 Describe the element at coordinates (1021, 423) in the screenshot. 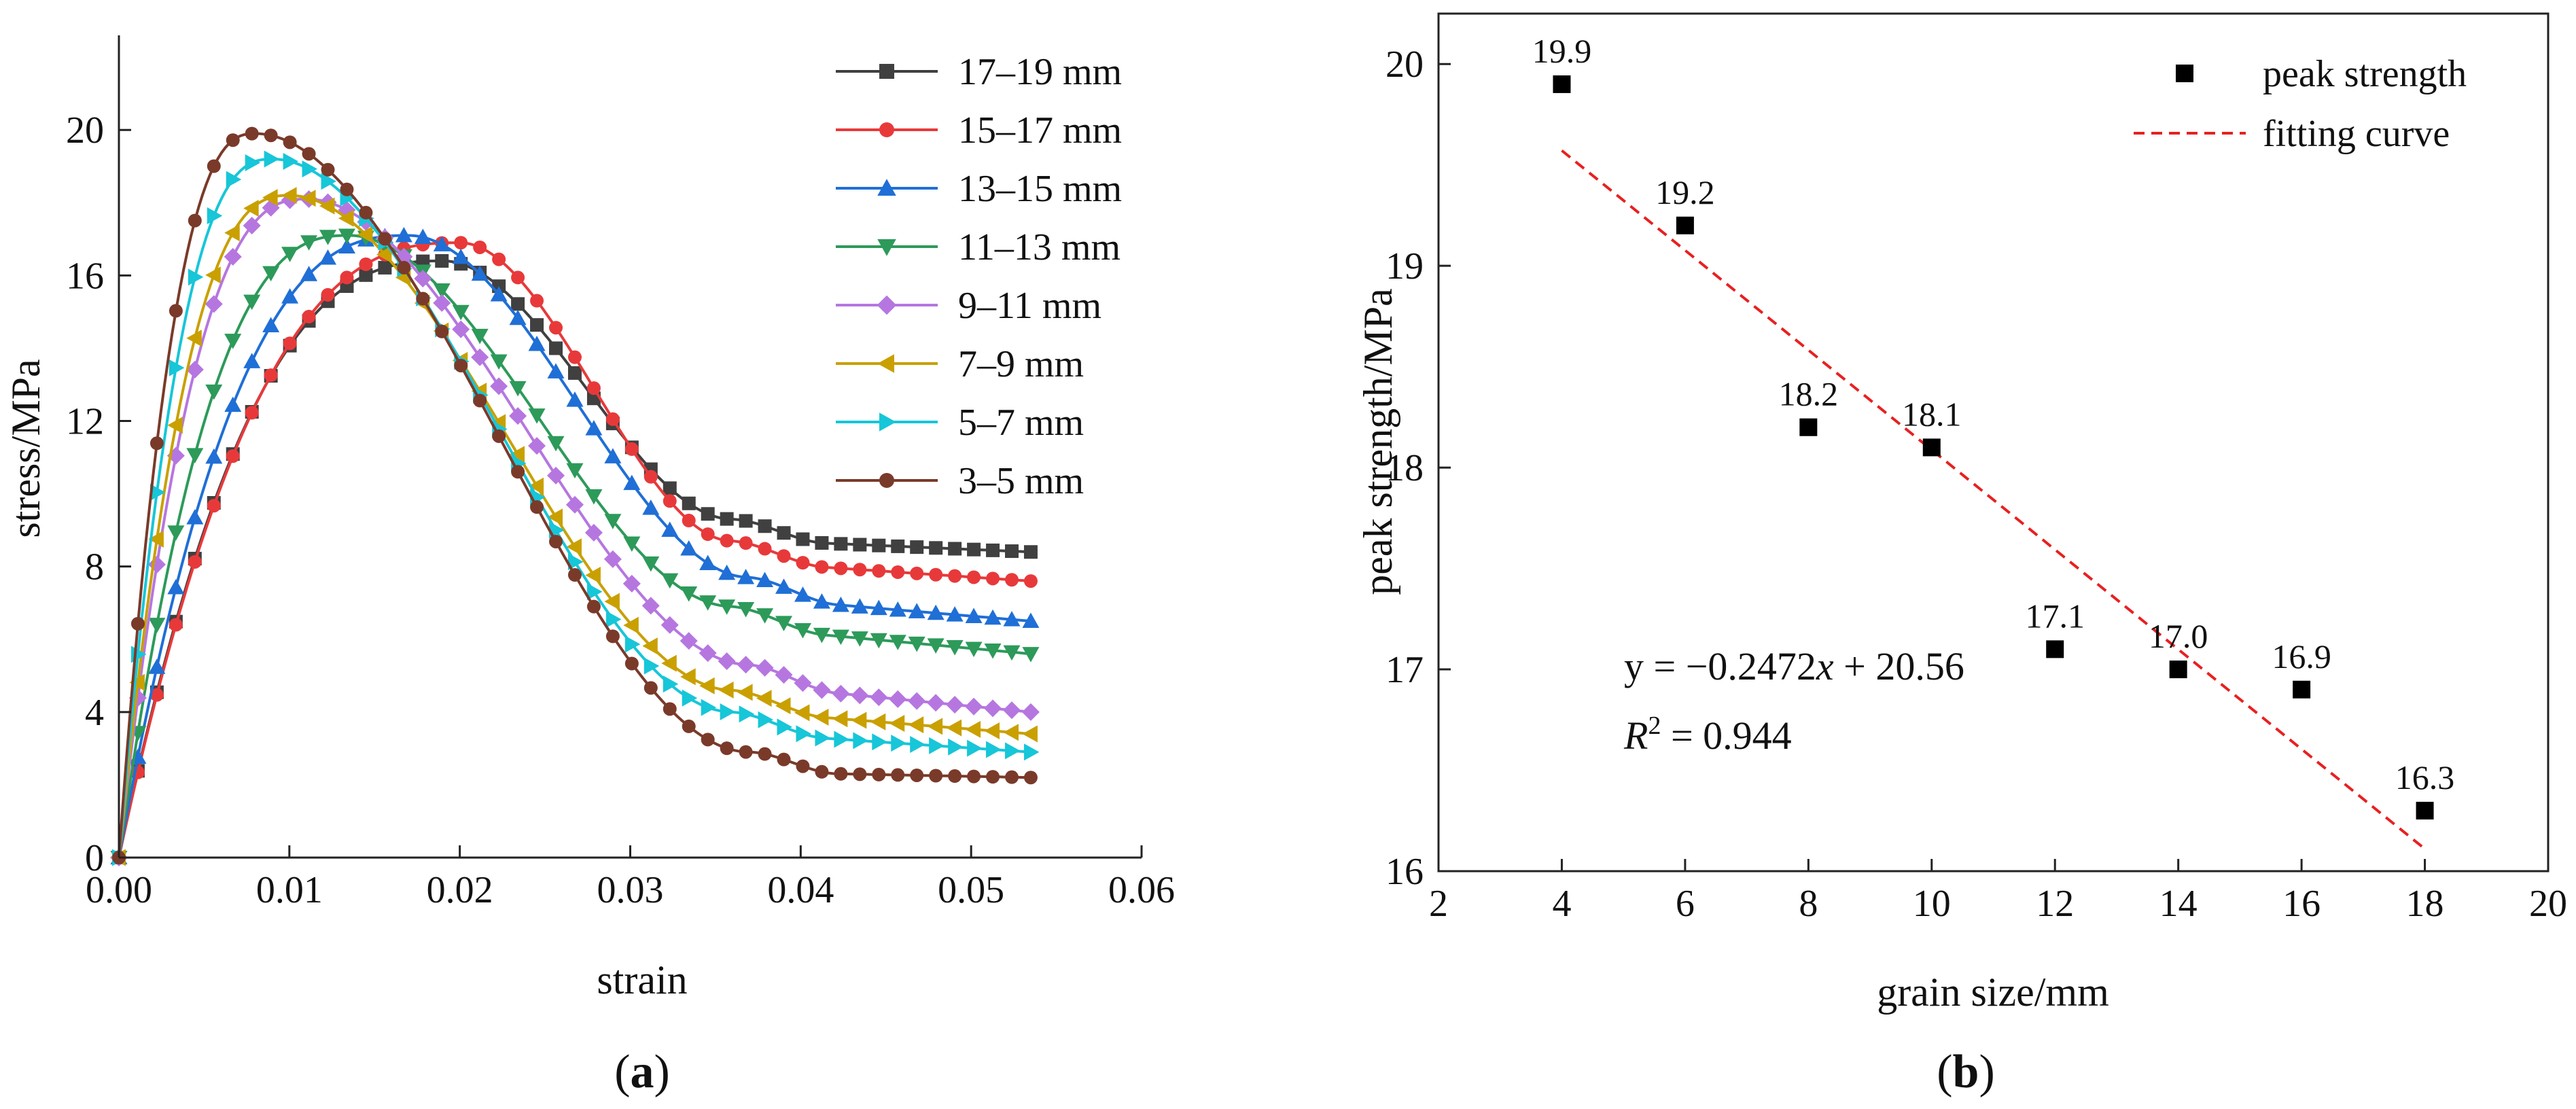

I see `panel-a-legend-label: 5–7 mm` at that location.